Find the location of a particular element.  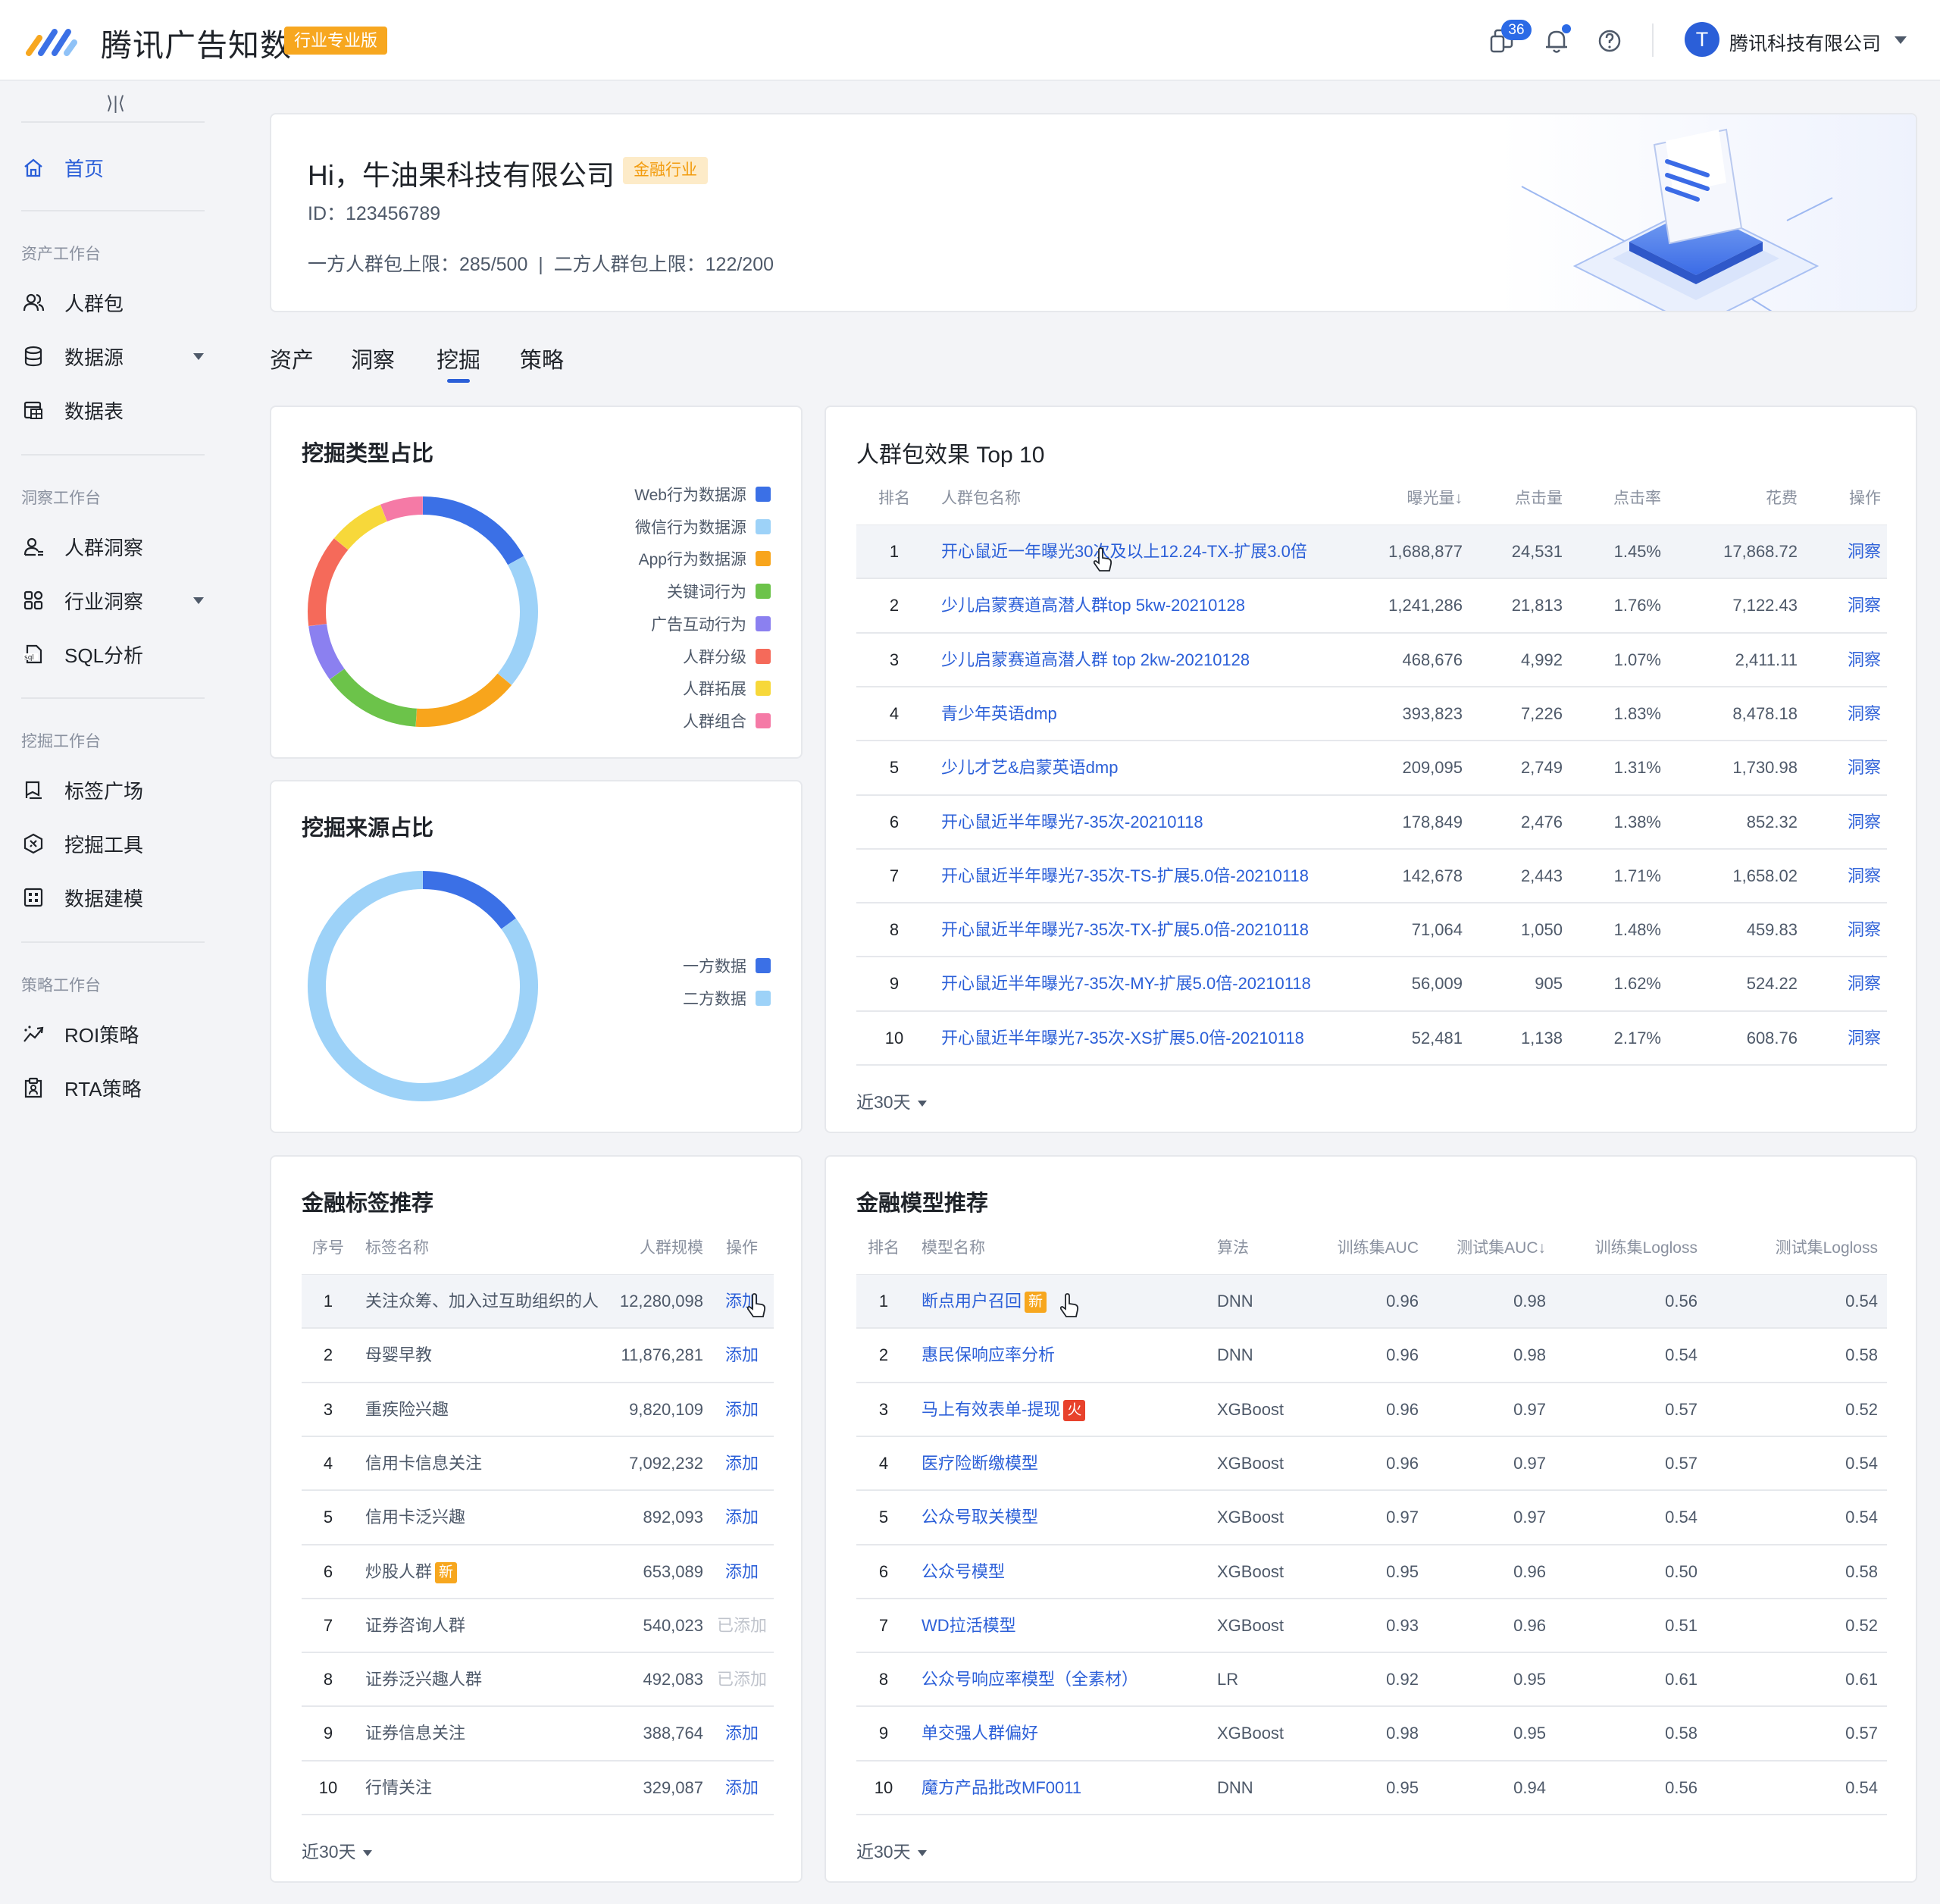

sidebar-item-sql-analysis: sql SQL分析 is located at coordinates (114, 654).